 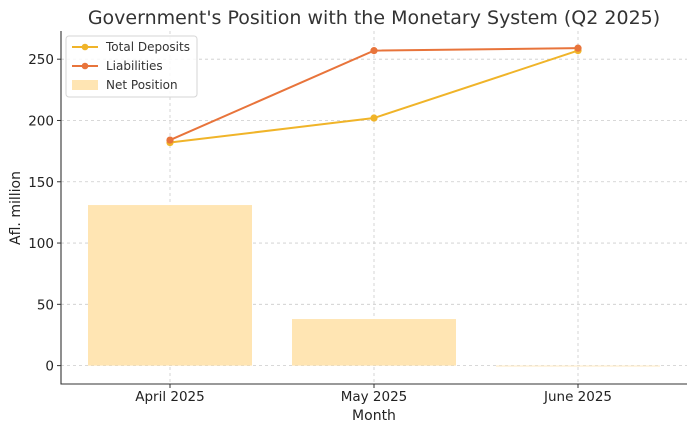 What do you see at coordinates (374, 95) in the screenshot?
I see `lines` at bounding box center [374, 95].